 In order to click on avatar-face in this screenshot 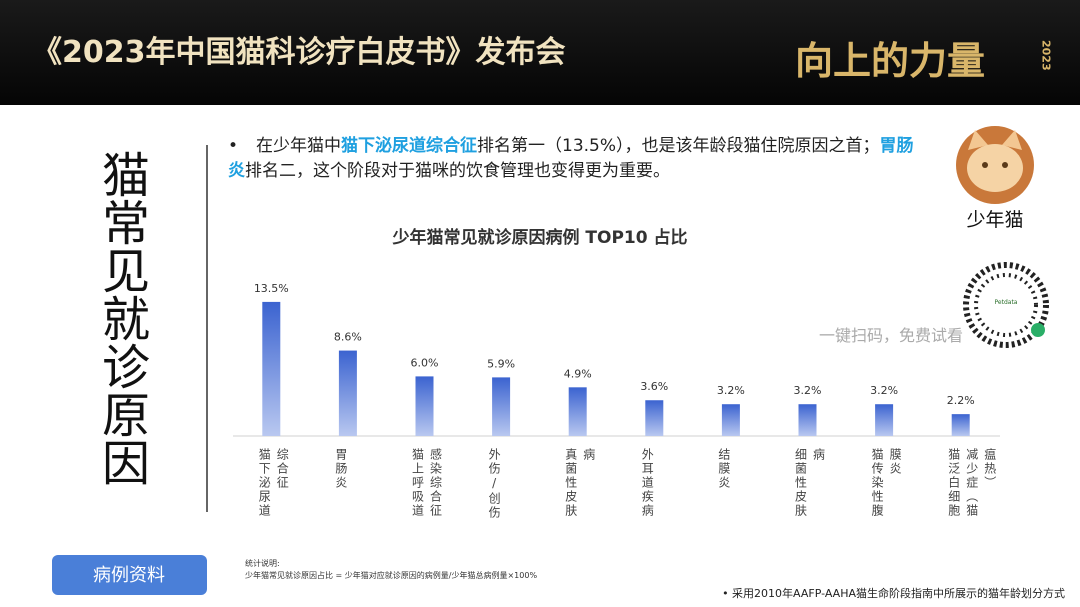, I will do `click(995, 168)`.